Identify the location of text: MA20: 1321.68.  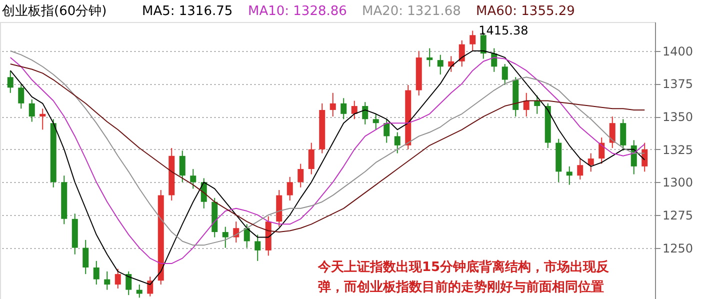
(411, 11).